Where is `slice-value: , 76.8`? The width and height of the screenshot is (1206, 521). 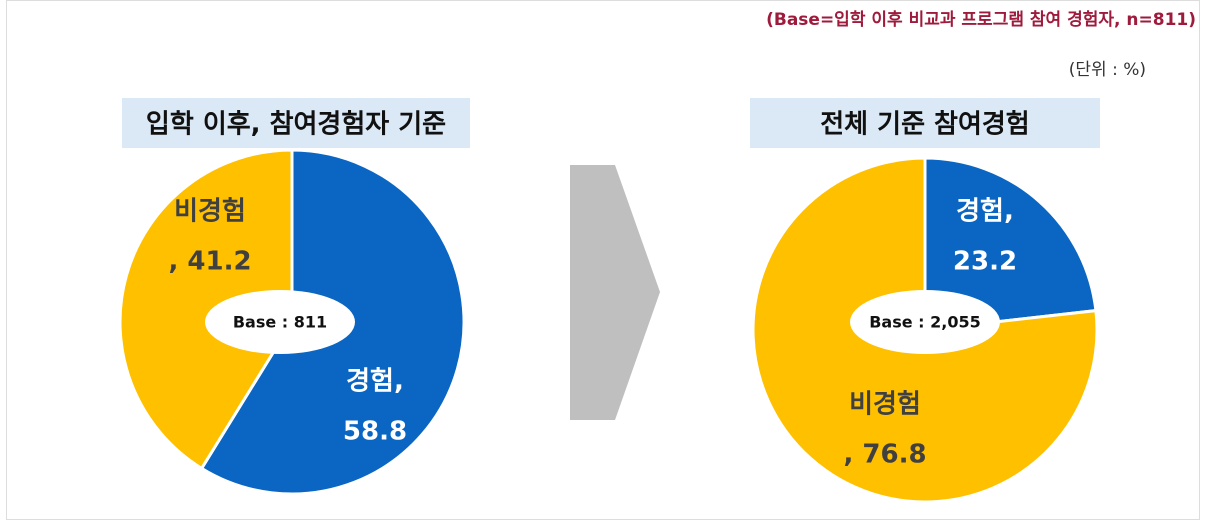 slice-value: , 76.8 is located at coordinates (884, 455).